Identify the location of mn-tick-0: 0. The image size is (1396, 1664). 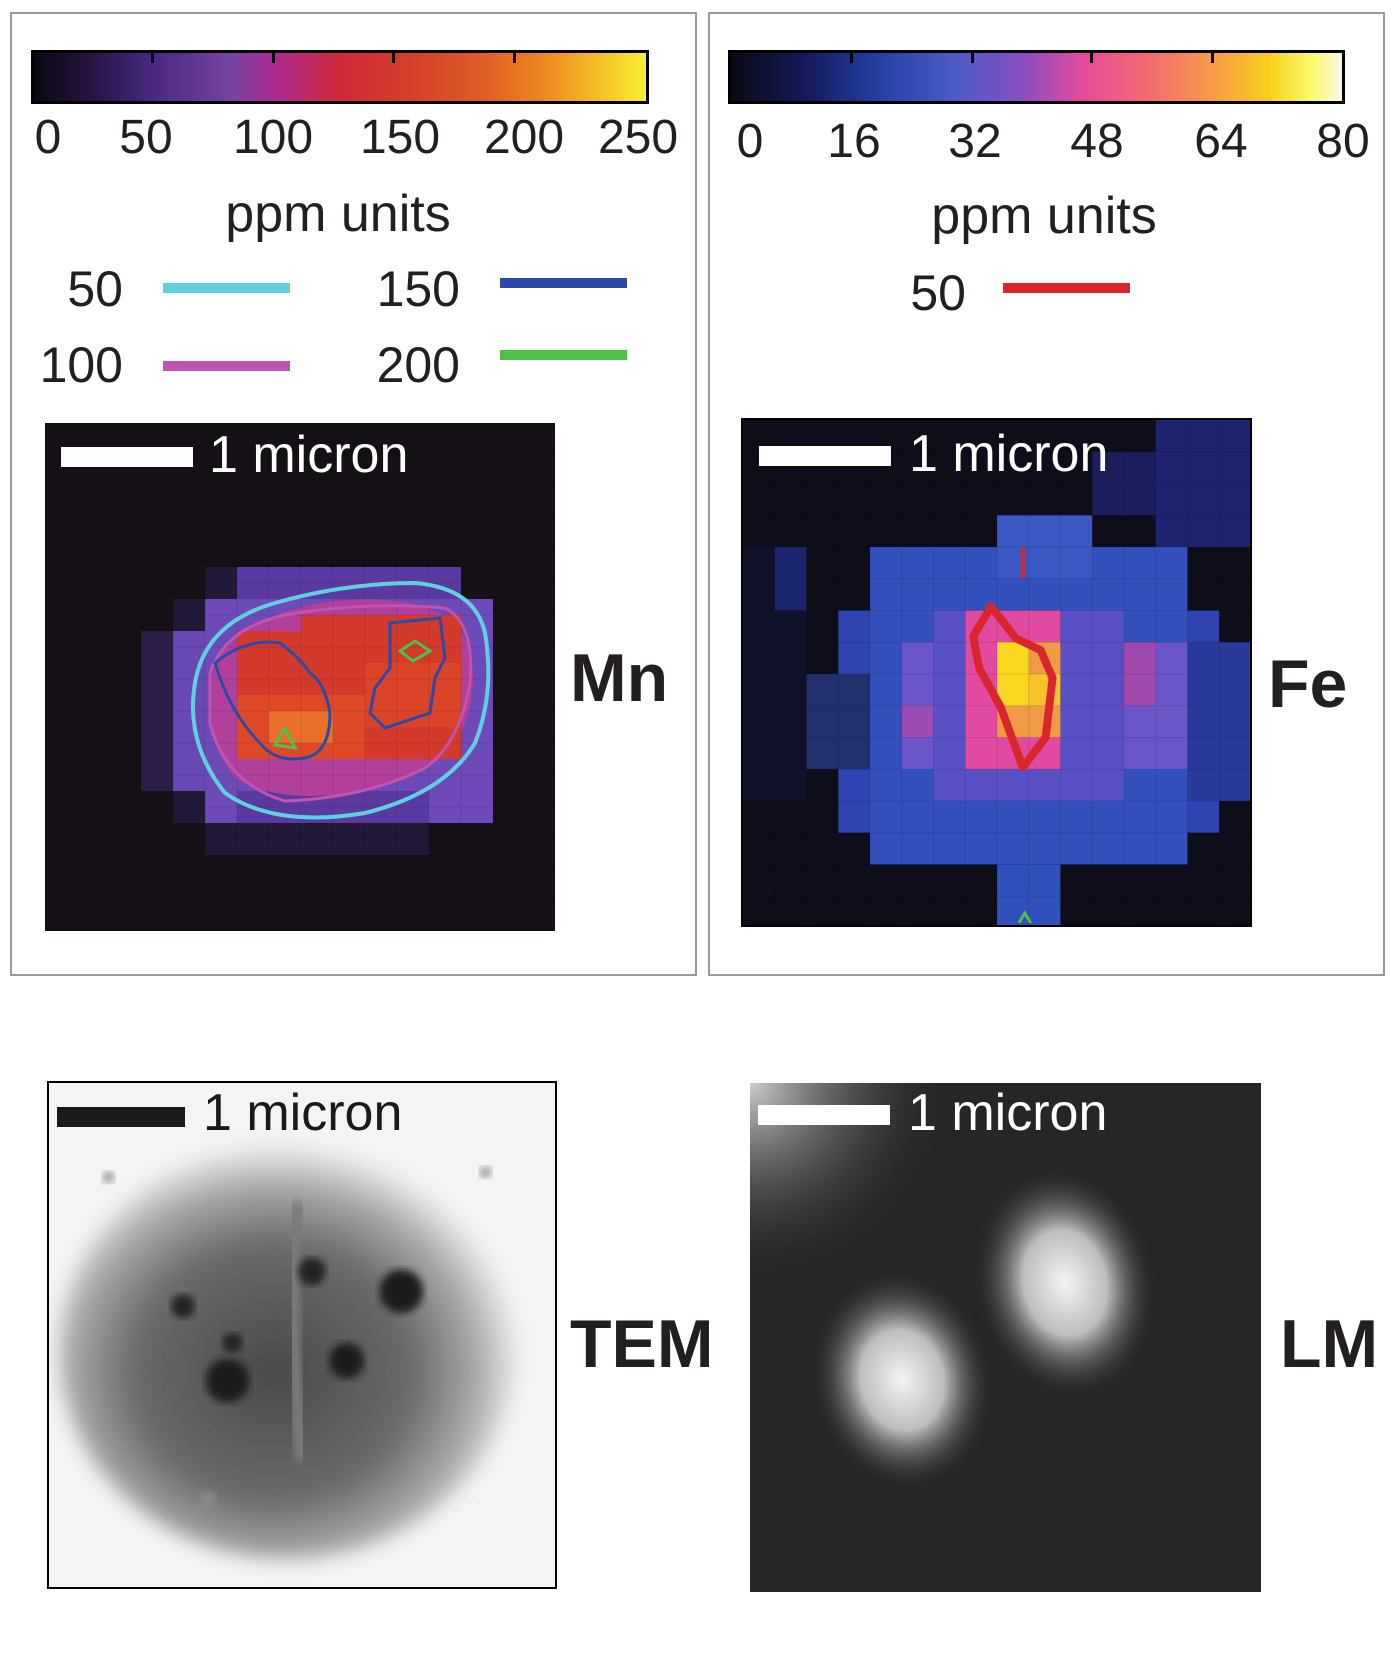
(48, 137).